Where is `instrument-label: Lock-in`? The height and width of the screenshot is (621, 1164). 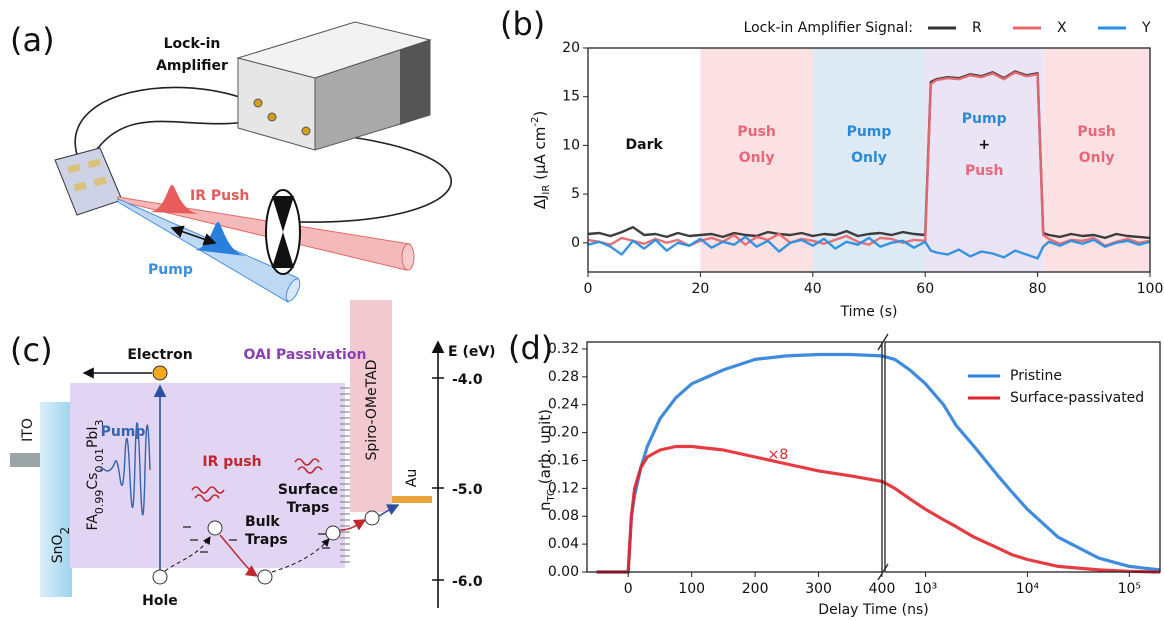 instrument-label: Lock-in is located at coordinates (192, 44).